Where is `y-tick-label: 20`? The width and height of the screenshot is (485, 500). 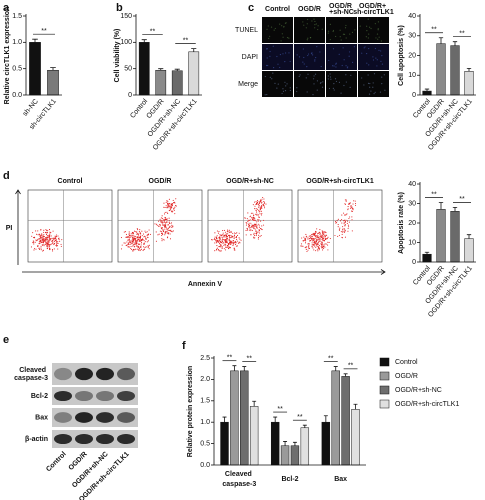 y-tick-label: 20 is located at coordinates (412, 223).